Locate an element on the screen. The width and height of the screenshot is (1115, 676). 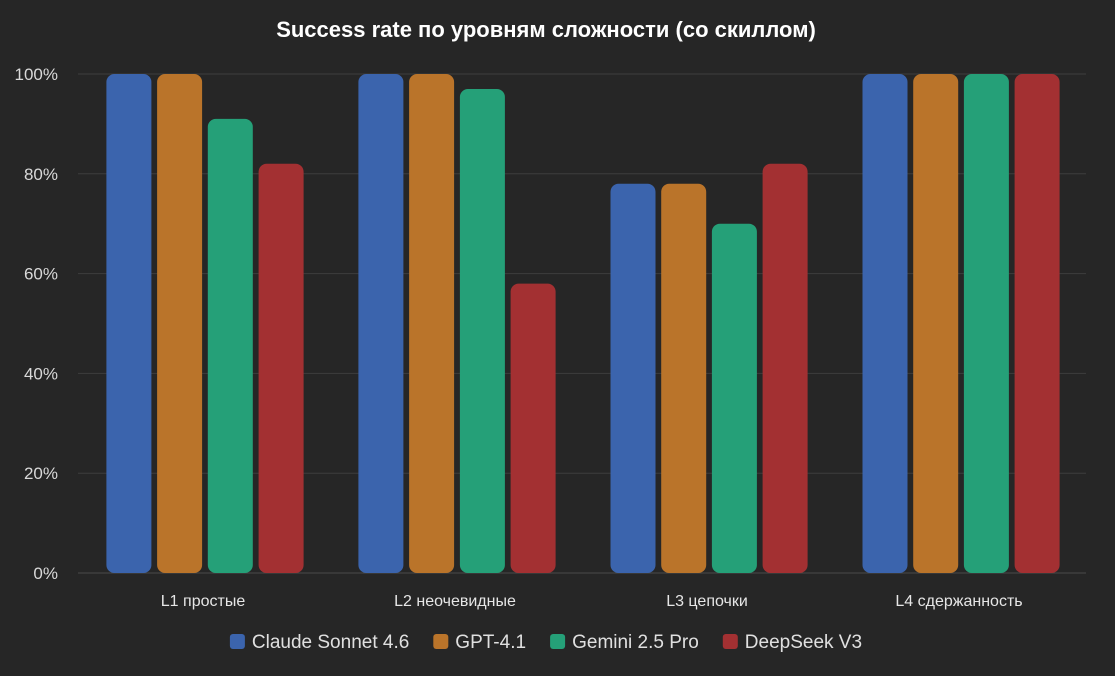
legend-label: Claude Sonnet 4.6 is located at coordinates (330, 642).